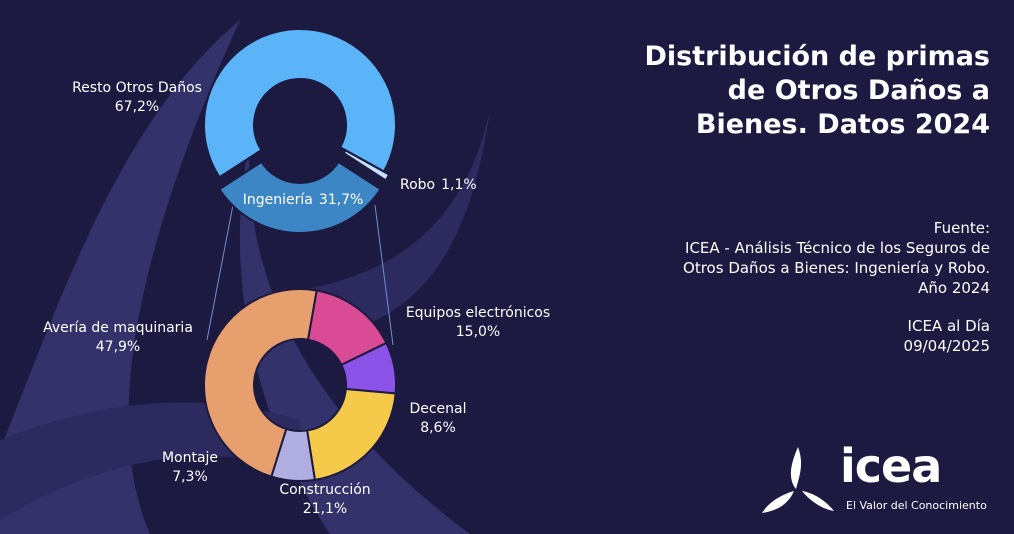 This screenshot has height=534, width=1014. I want to click on value-label: 31,7%, so click(341, 200).